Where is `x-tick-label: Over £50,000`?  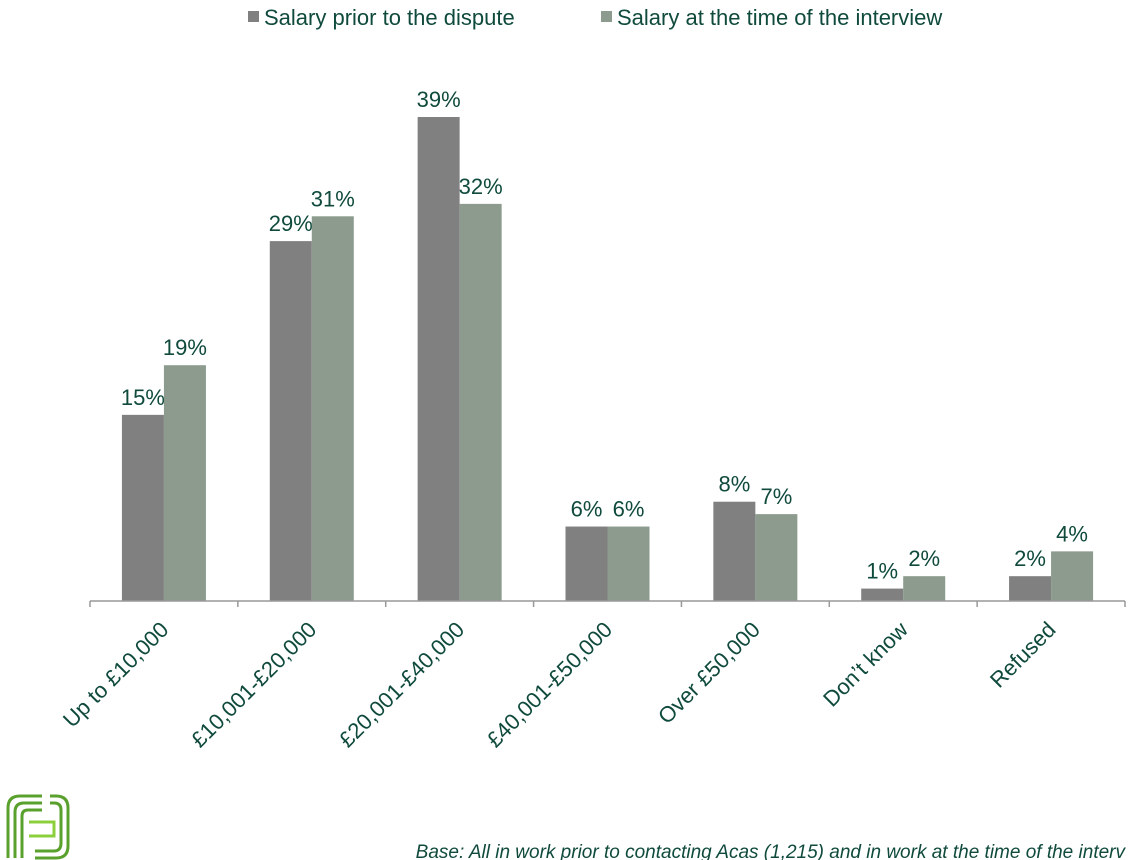
x-tick-label: Over £50,000 is located at coordinates (709, 673).